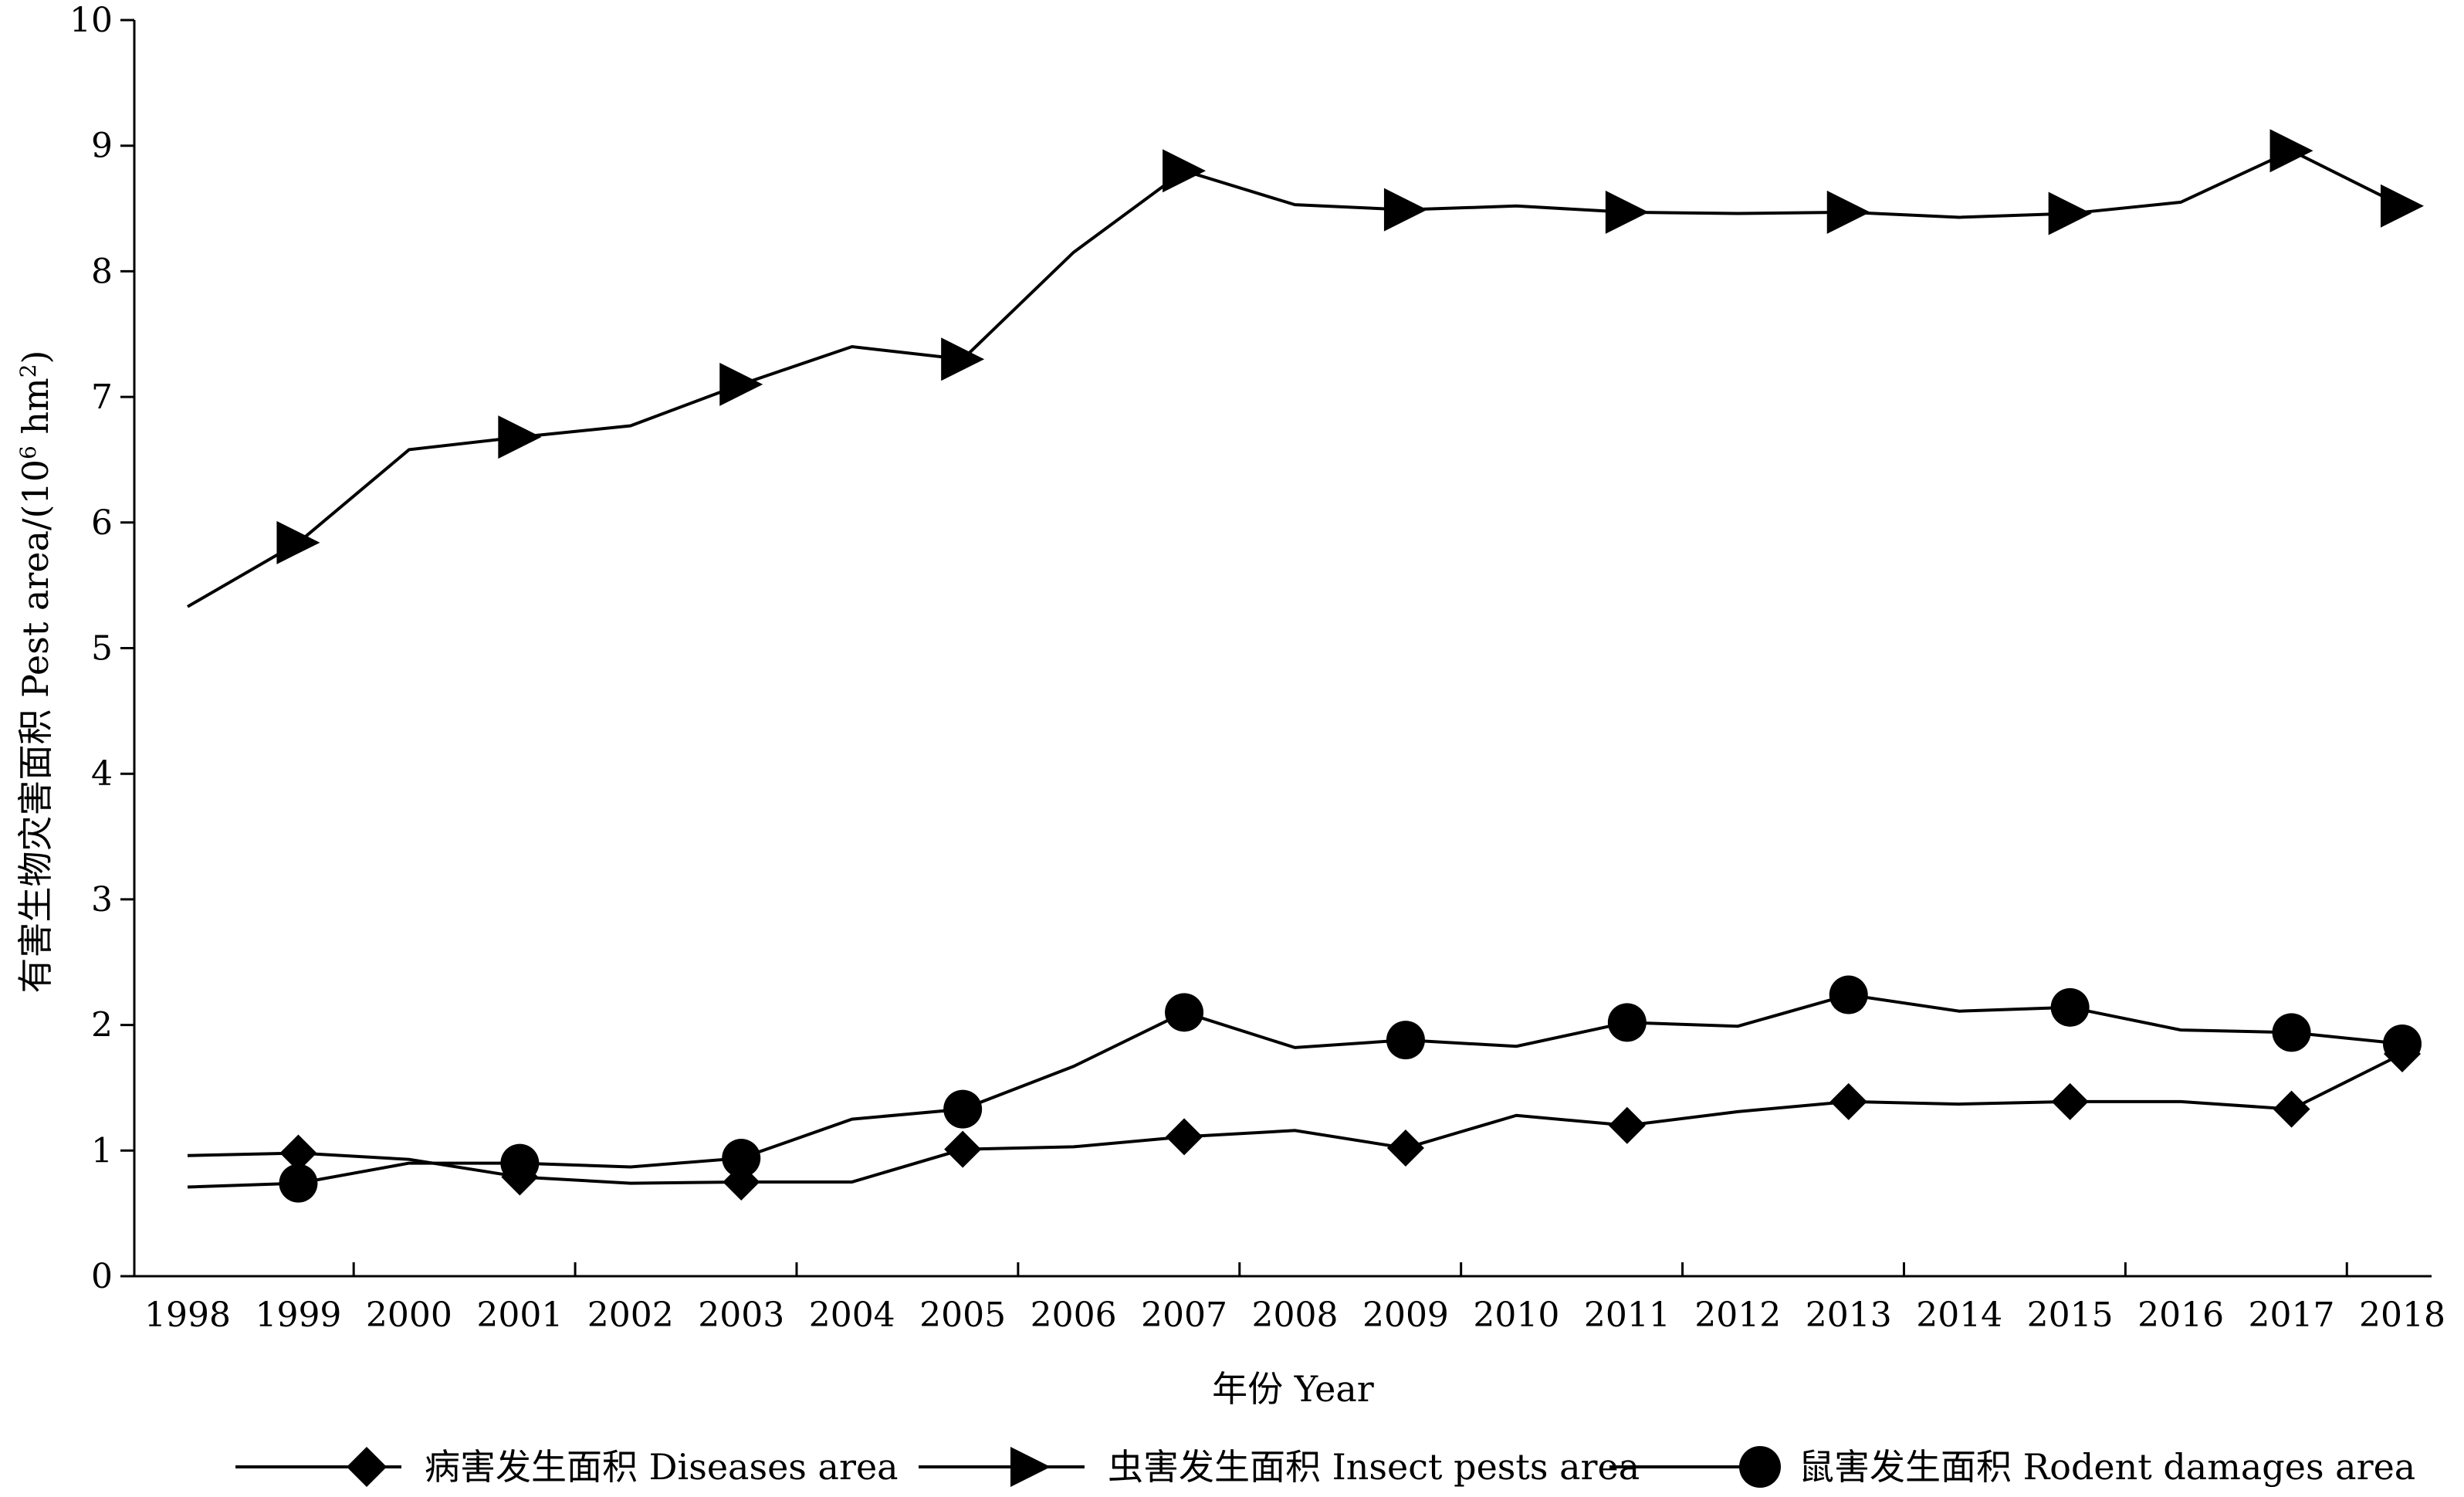 Image resolution: width=2464 pixels, height=1497 pixels. What do you see at coordinates (1627, 1315) in the screenshot?
I see `x-tick-label: 2011` at bounding box center [1627, 1315].